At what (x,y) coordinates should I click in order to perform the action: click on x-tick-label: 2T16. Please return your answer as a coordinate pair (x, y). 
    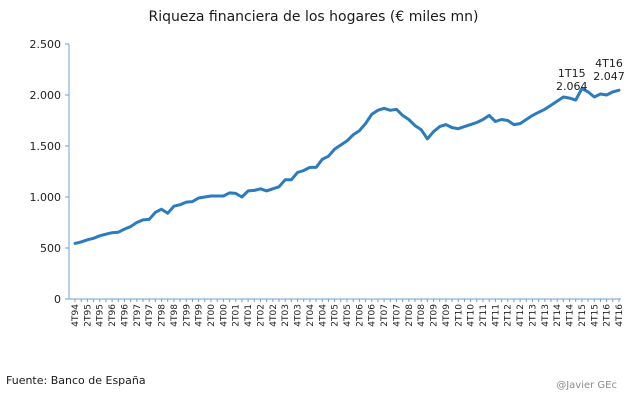
    Looking at the image, I should click on (608, 315).